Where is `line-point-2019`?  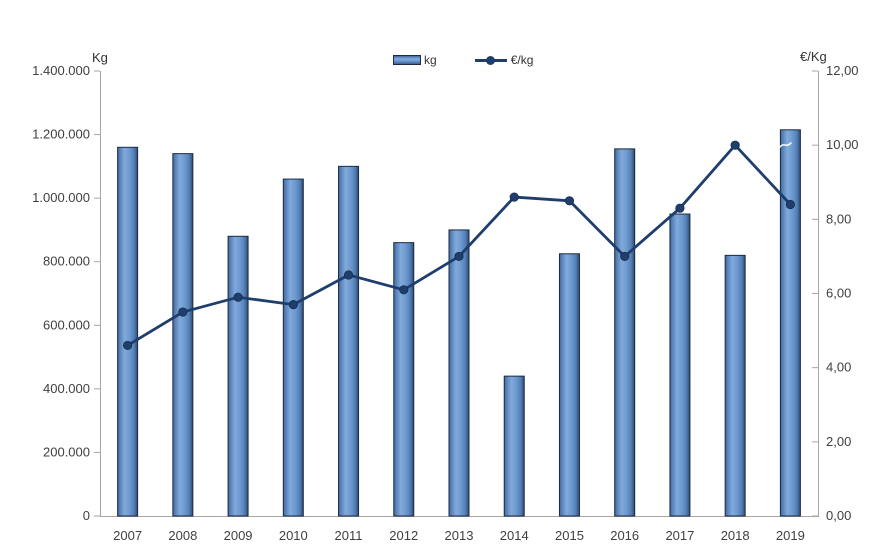 line-point-2019 is located at coordinates (790, 204).